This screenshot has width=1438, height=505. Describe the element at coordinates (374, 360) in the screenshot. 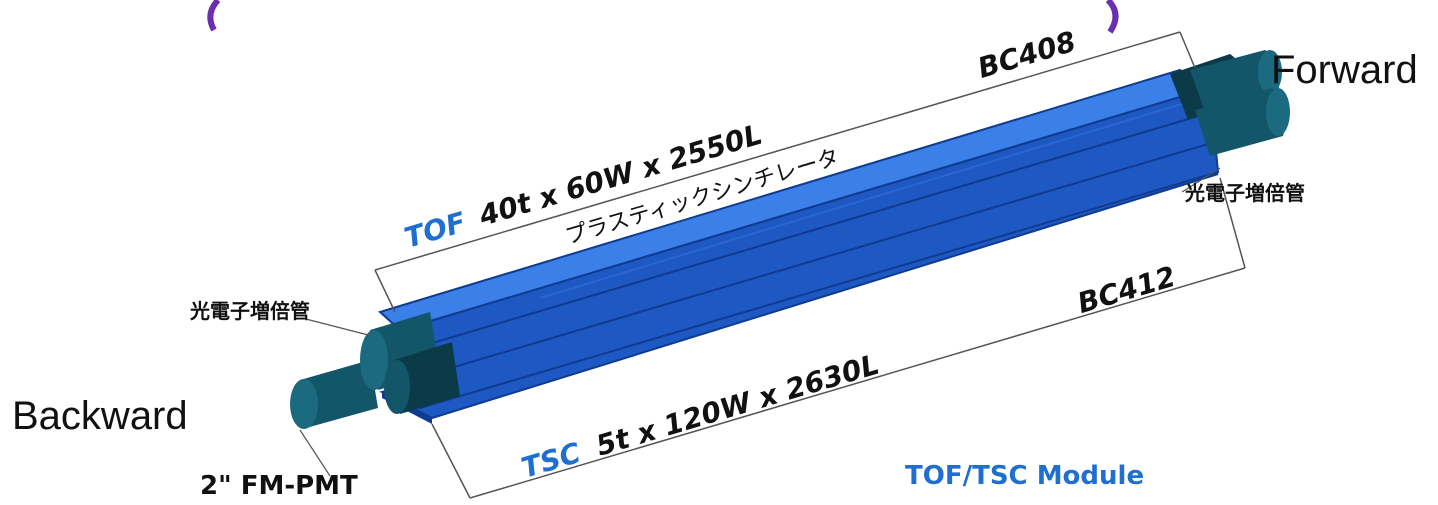

I see `backward-pmt-upper-cap` at that location.